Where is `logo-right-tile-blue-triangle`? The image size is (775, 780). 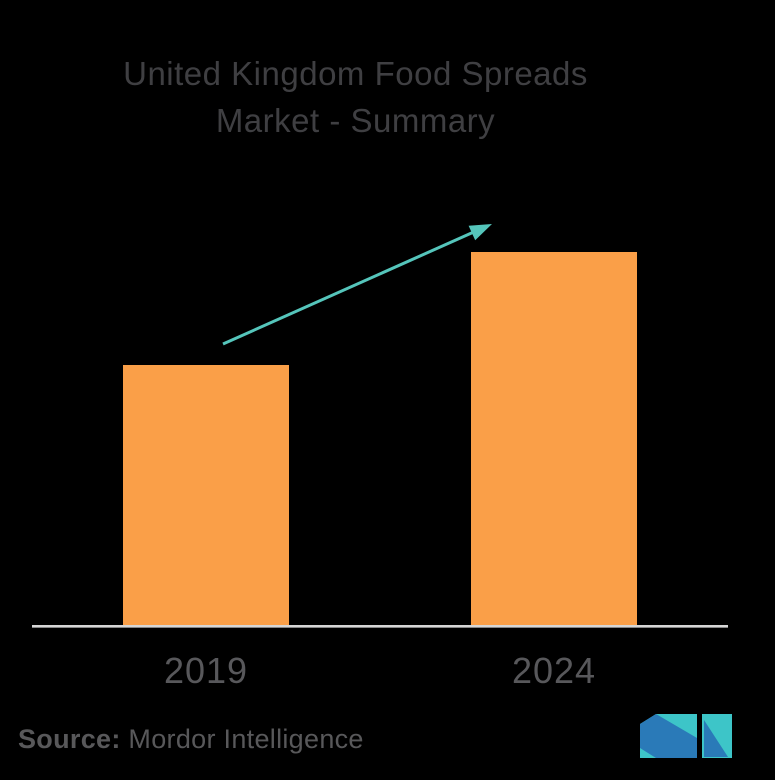
logo-right-tile-blue-triangle is located at coordinates (716, 738).